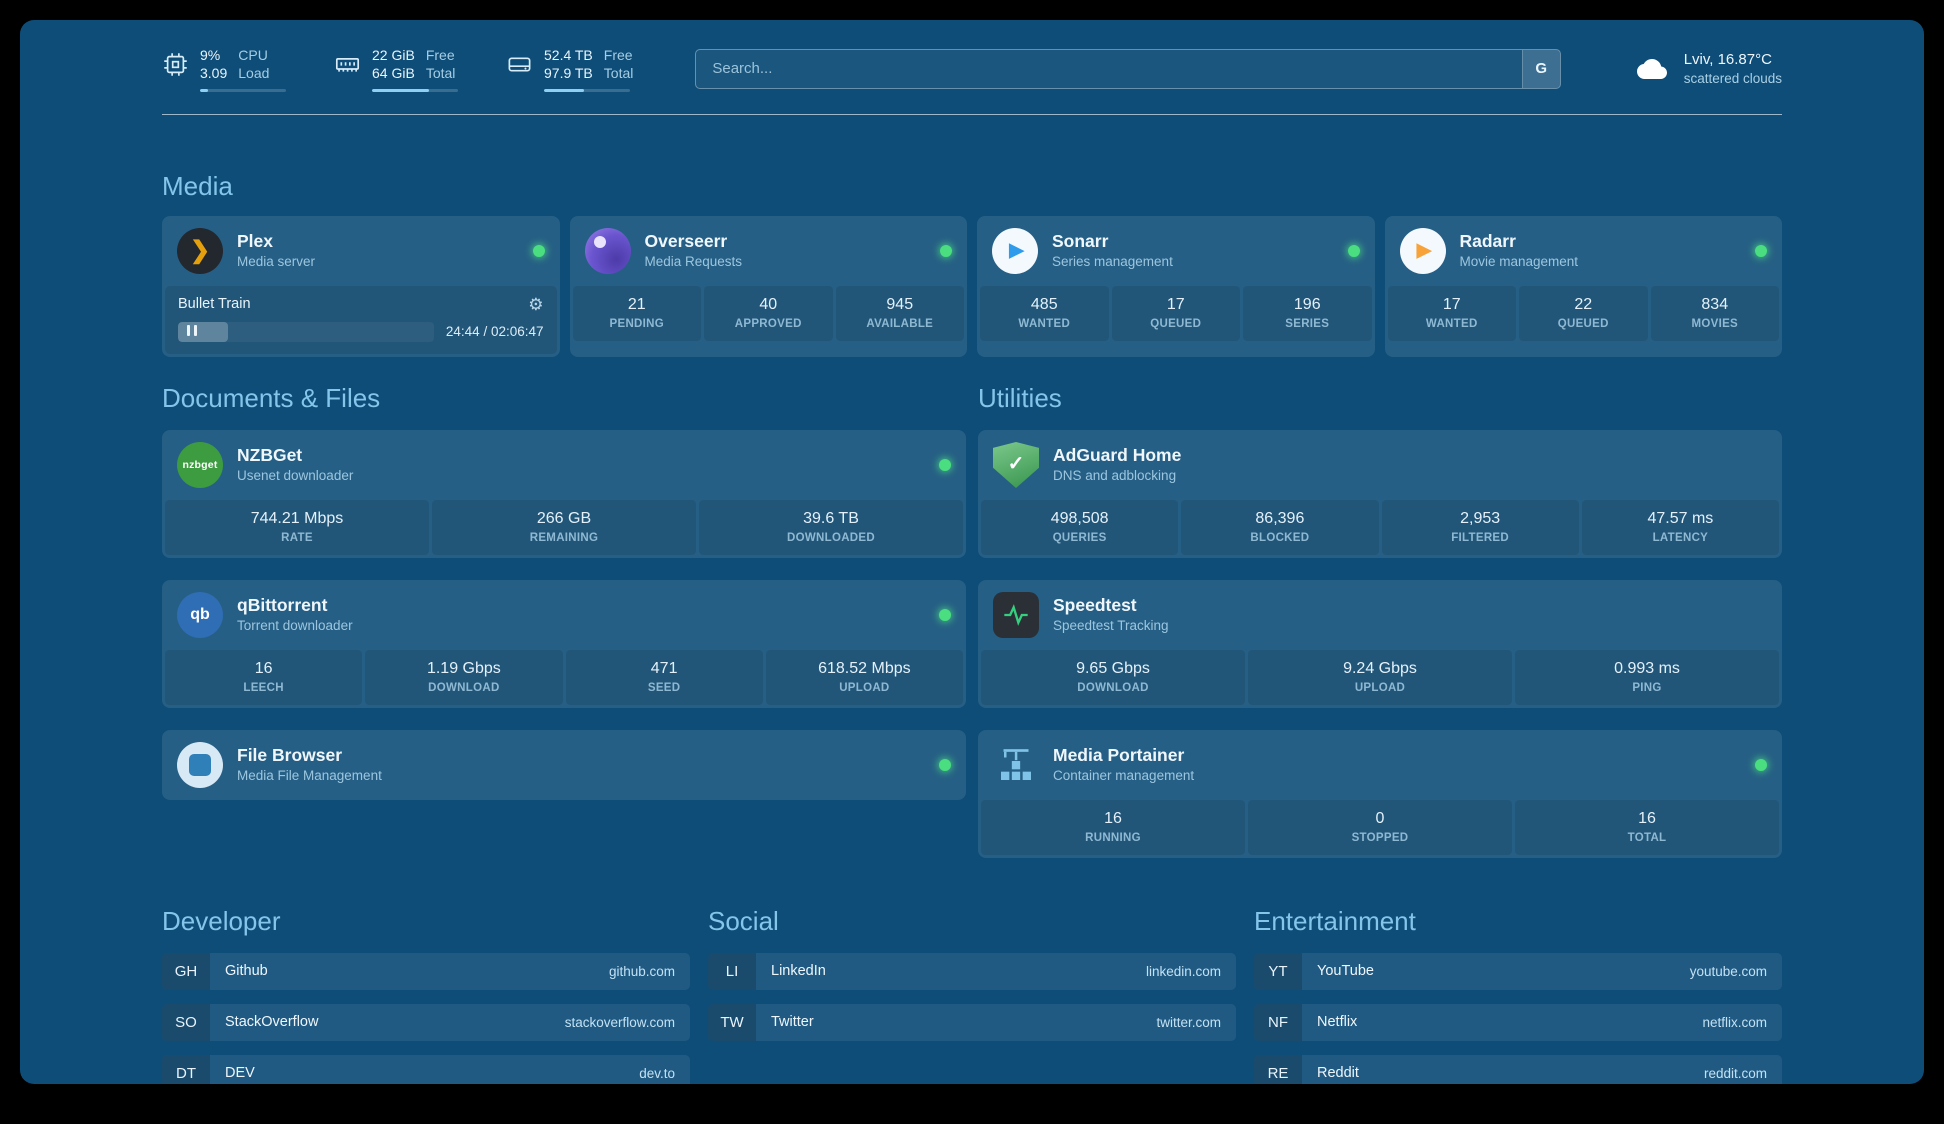 This screenshot has width=1944, height=1124. I want to click on service-subtitle: DNS and adblocking, so click(1115, 476).